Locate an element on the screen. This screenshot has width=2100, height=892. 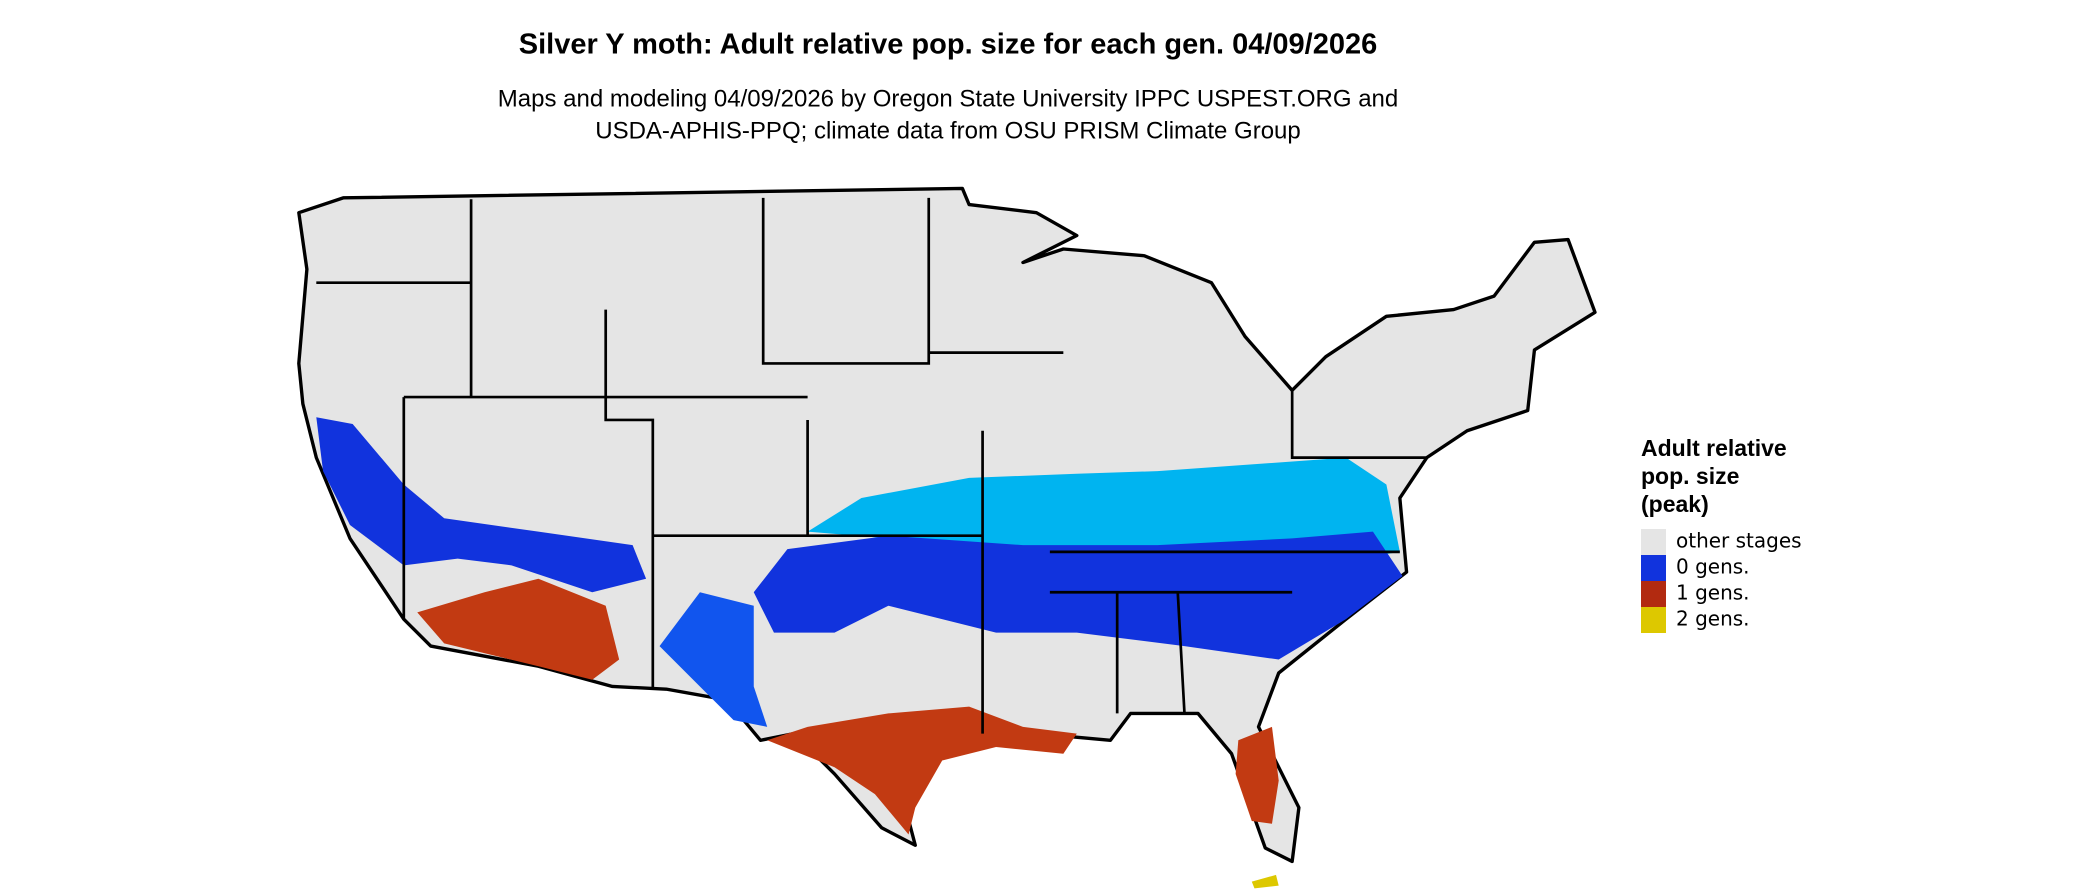
legend-label: other stages is located at coordinates (1739, 541).